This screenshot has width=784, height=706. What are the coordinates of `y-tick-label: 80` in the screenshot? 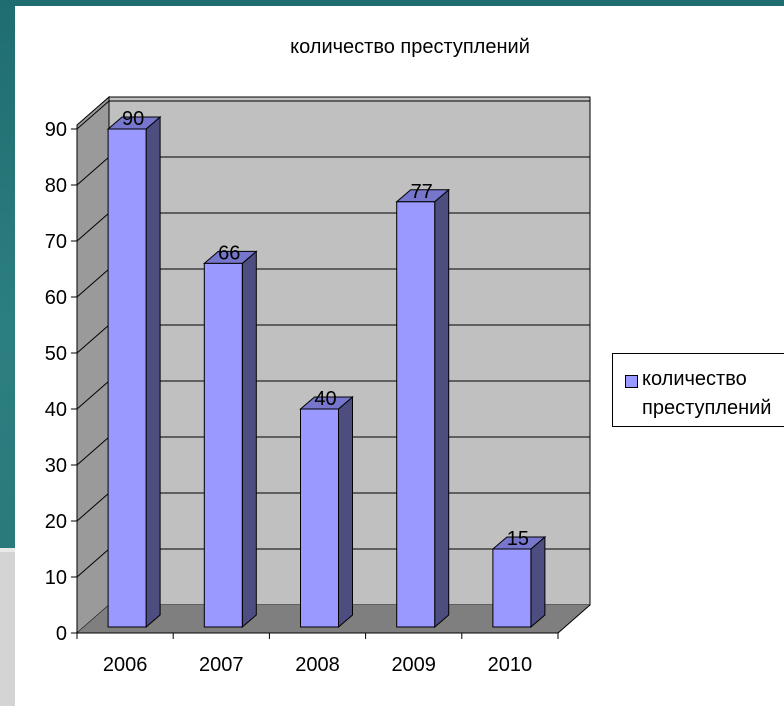 It's located at (56, 186).